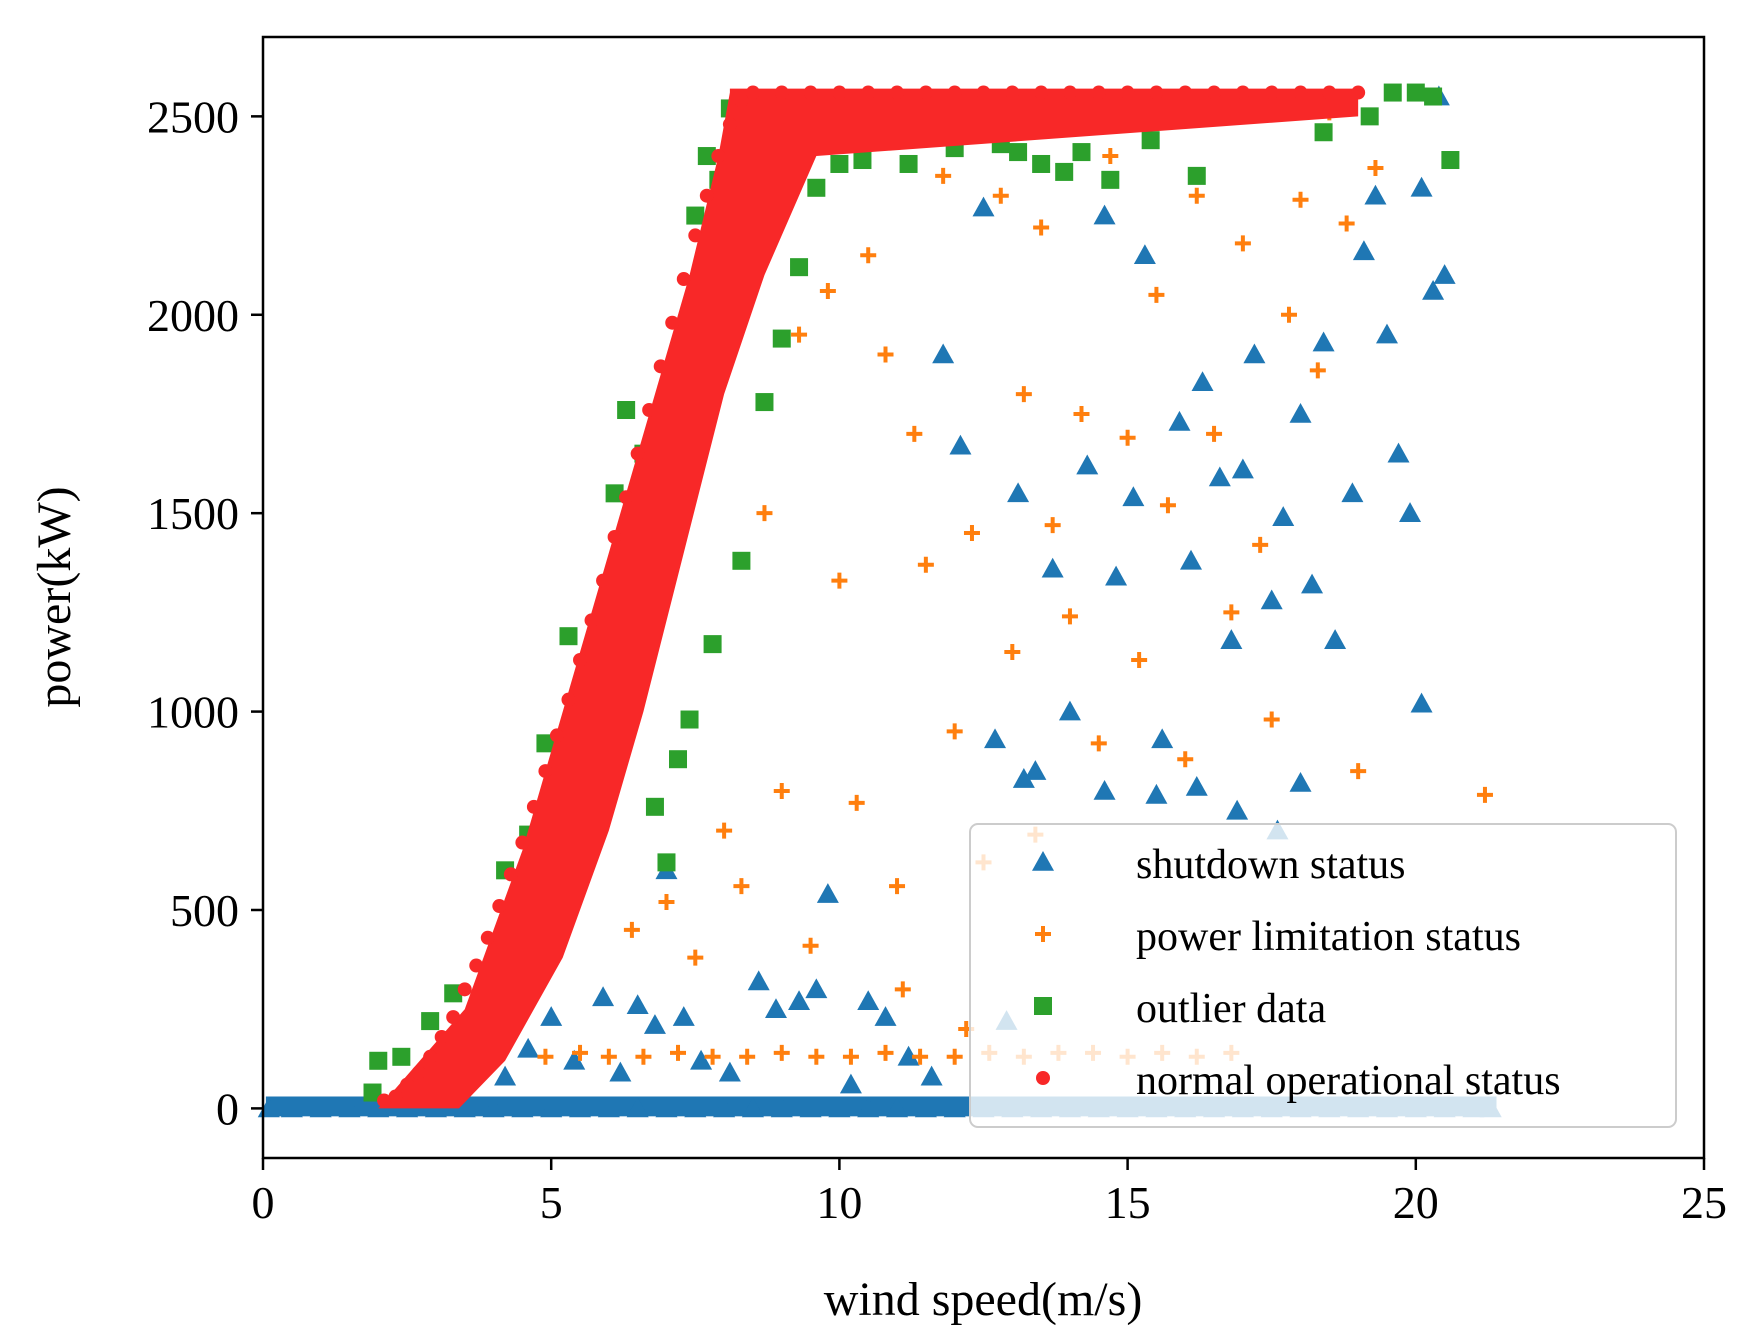  What do you see at coordinates (227, 1108) in the screenshot?
I see `y-tick-label: 0` at bounding box center [227, 1108].